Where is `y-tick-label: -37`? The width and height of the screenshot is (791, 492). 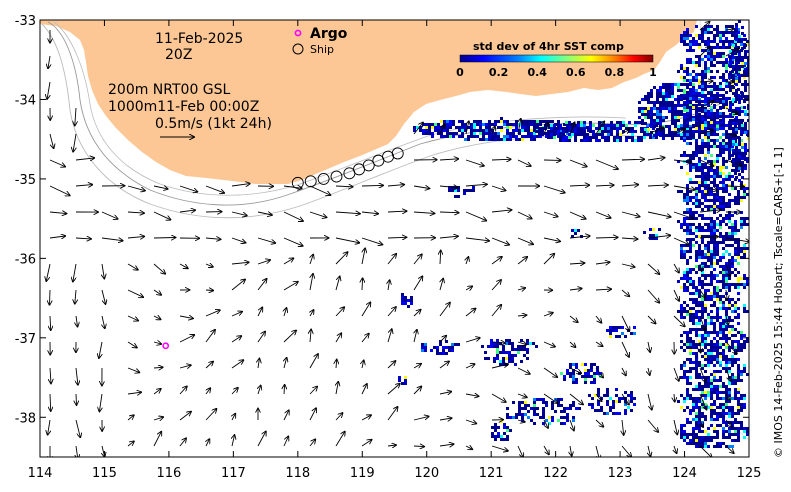
y-tick-label: -37 is located at coordinates (25, 339).